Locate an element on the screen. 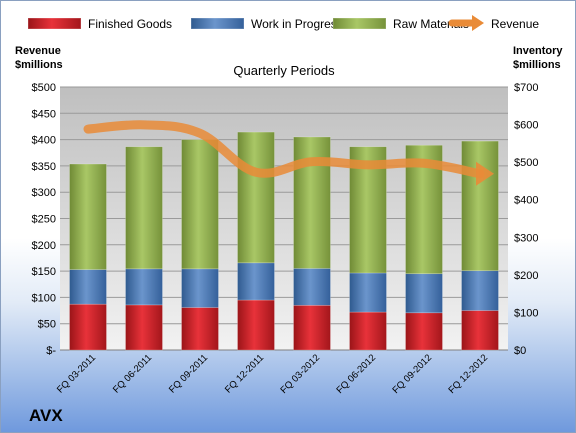  left-tick-label: $200 is located at coordinates (44, 246).